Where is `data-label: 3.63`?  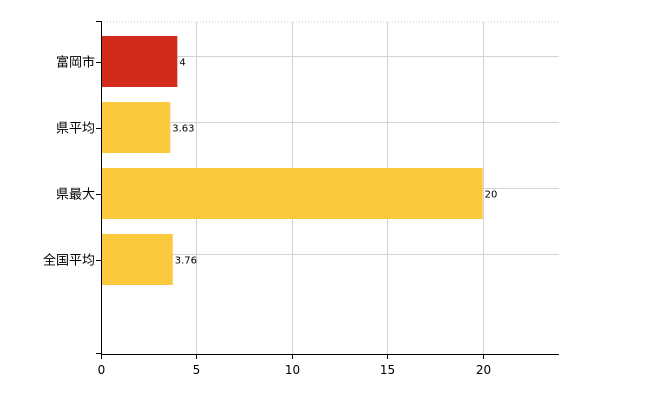
data-label: 3.63 is located at coordinates (183, 129).